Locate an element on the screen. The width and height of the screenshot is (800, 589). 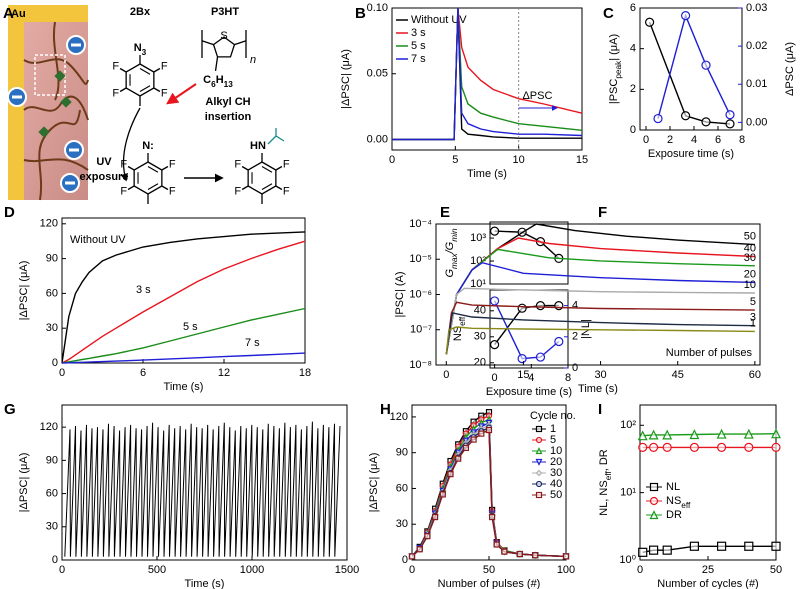
y-tick-label: 30 is located at coordinates (402, 524).